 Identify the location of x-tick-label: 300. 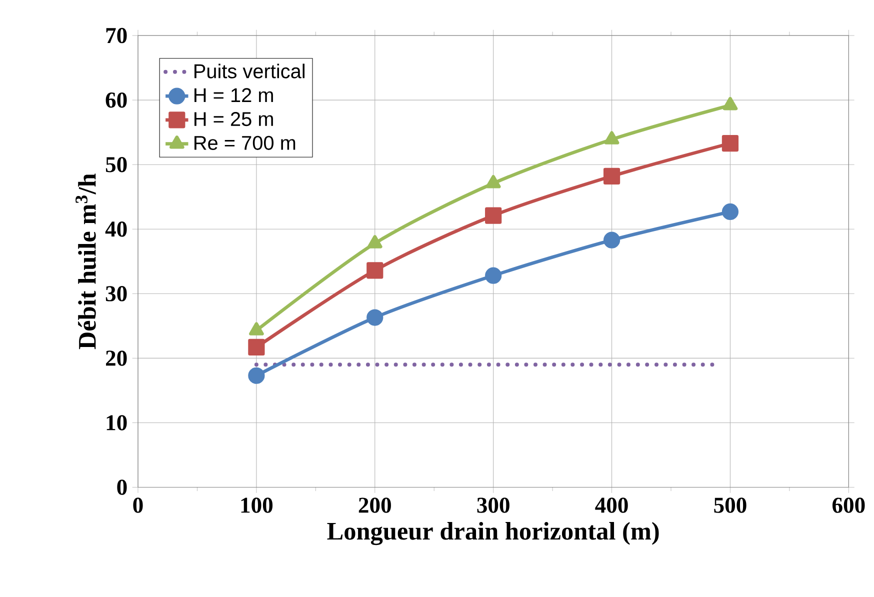
(493, 505).